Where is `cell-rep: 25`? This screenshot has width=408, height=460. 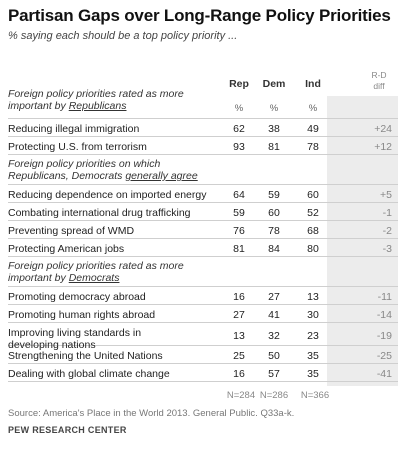 cell-rep: 25 is located at coordinates (239, 356).